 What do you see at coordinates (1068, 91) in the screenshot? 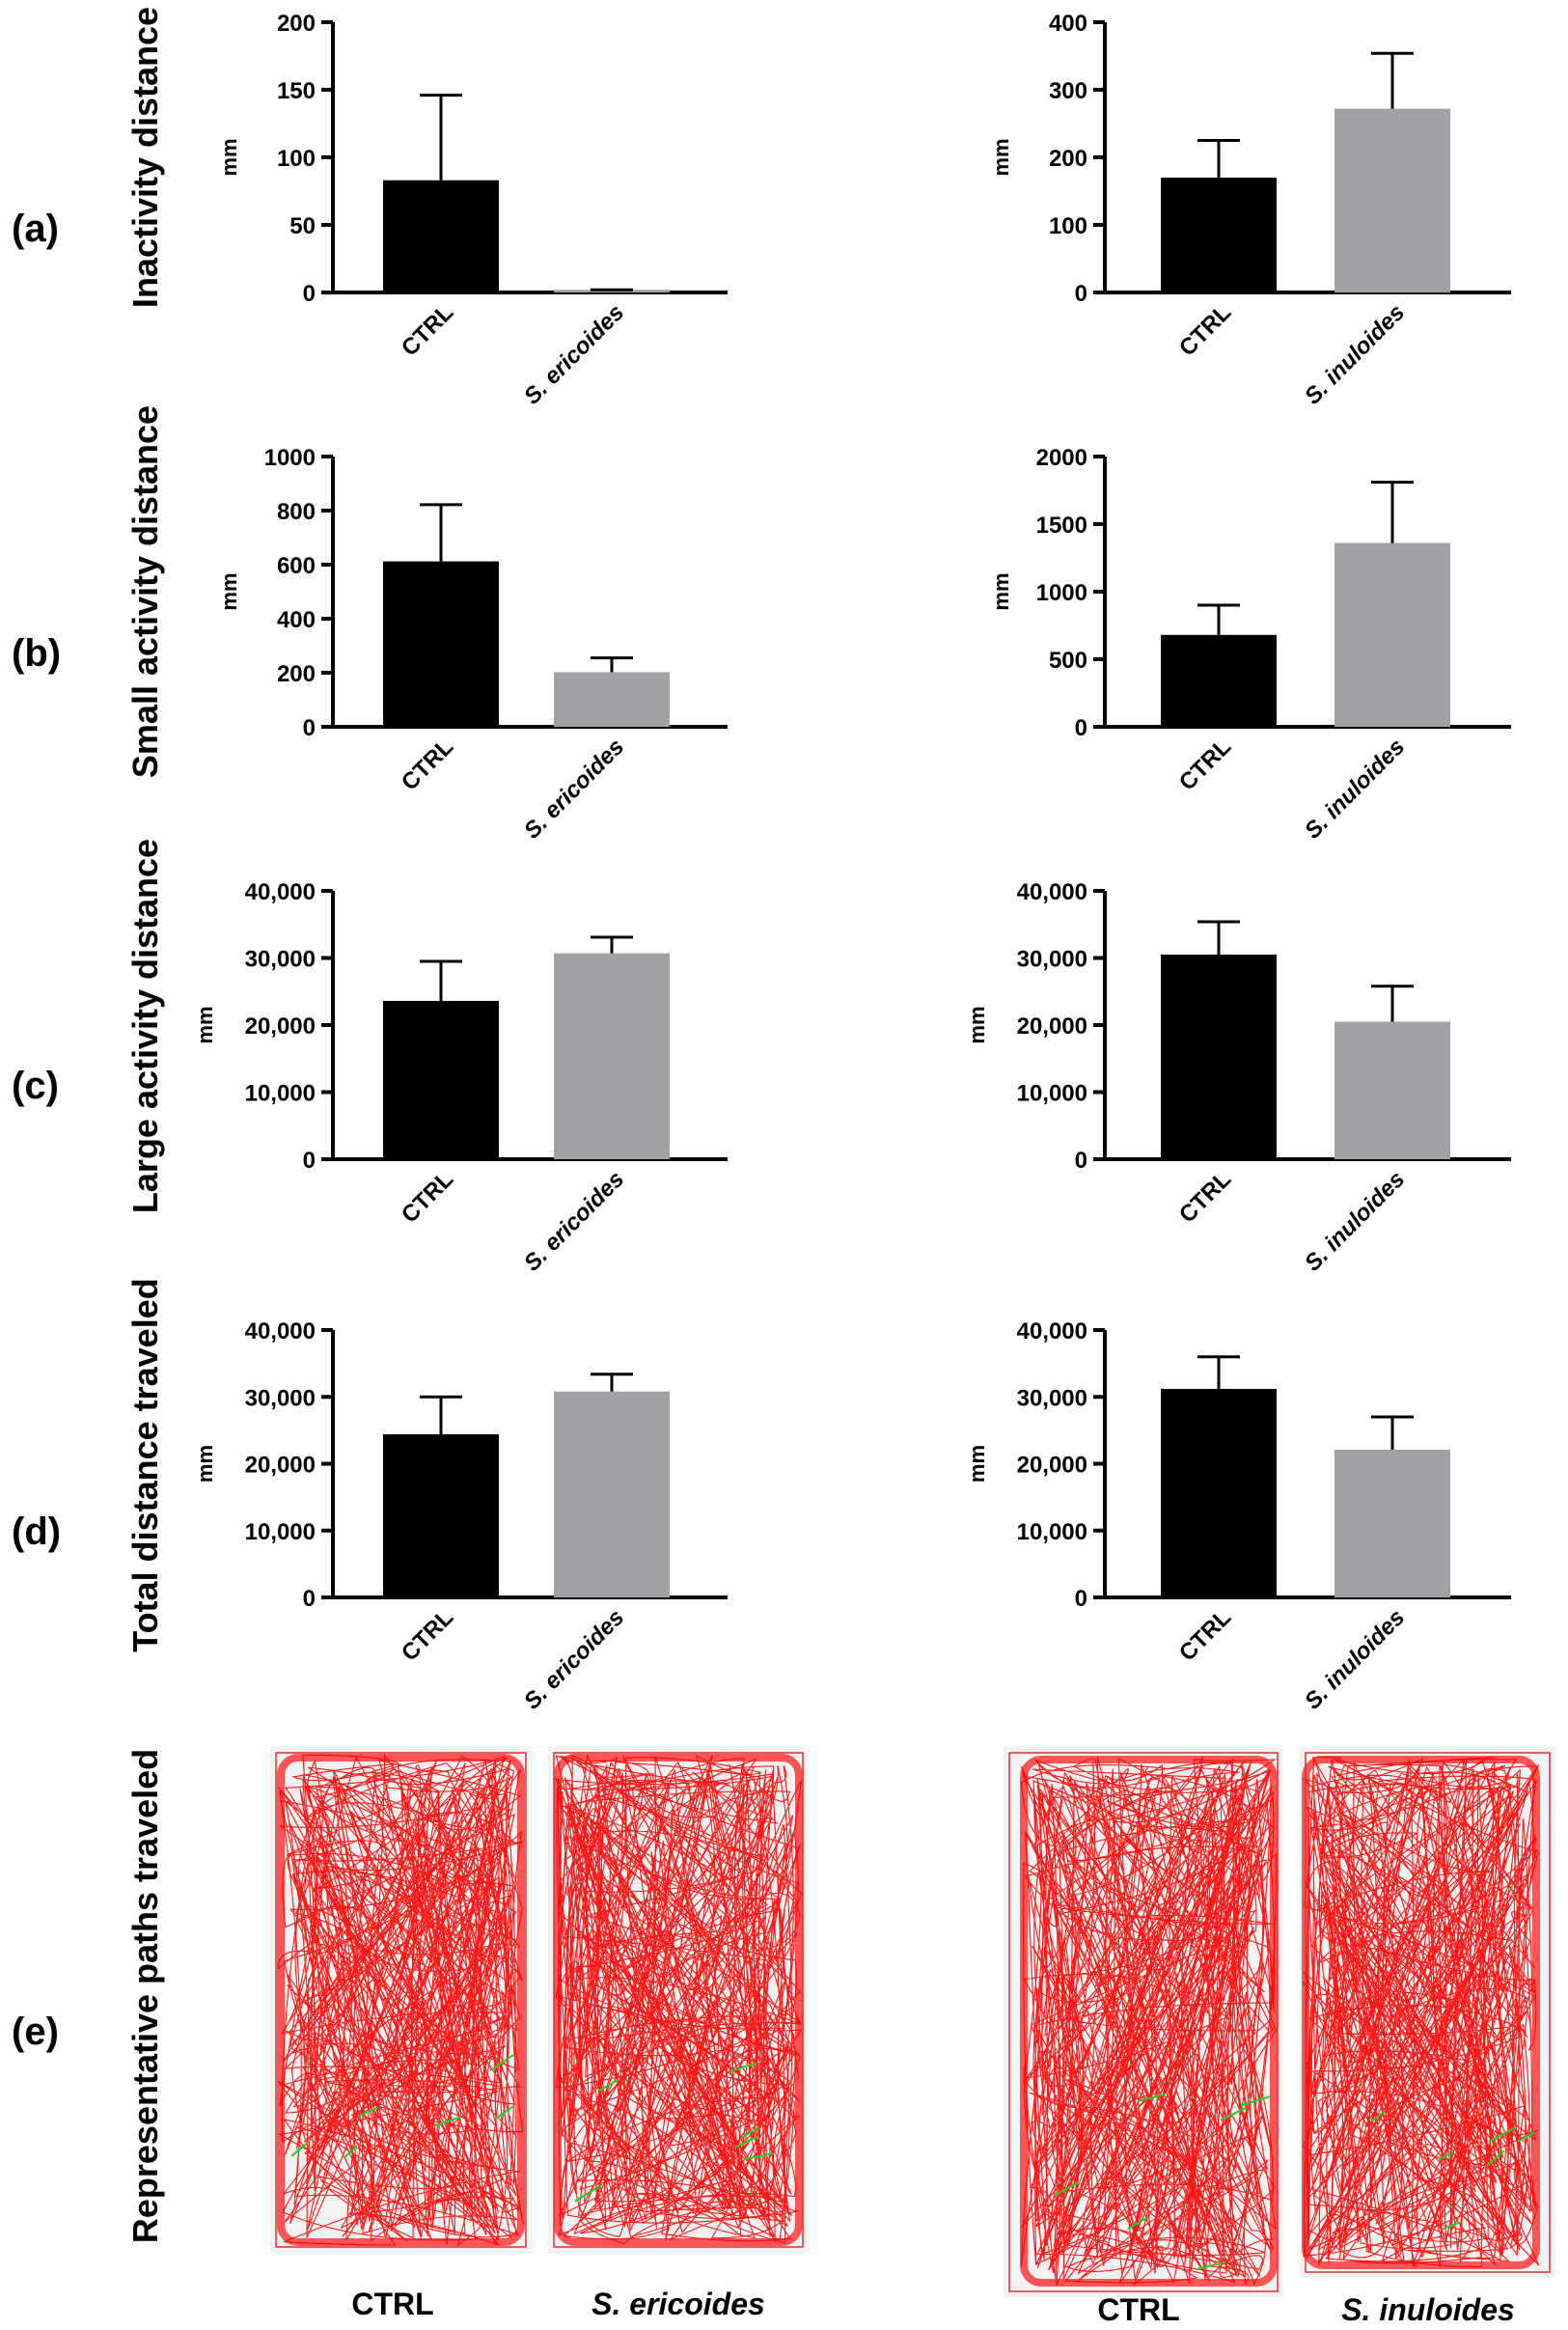
I see `y-tick-label: 300` at bounding box center [1068, 91].